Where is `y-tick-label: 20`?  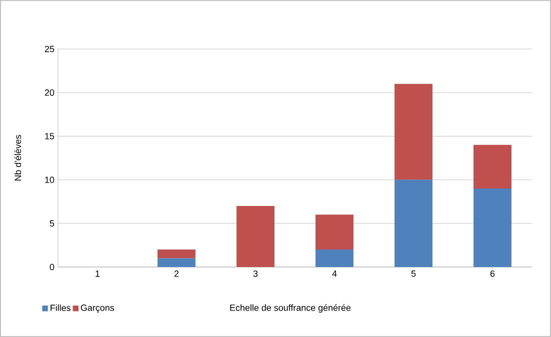 y-tick-label: 20 is located at coordinates (49, 92).